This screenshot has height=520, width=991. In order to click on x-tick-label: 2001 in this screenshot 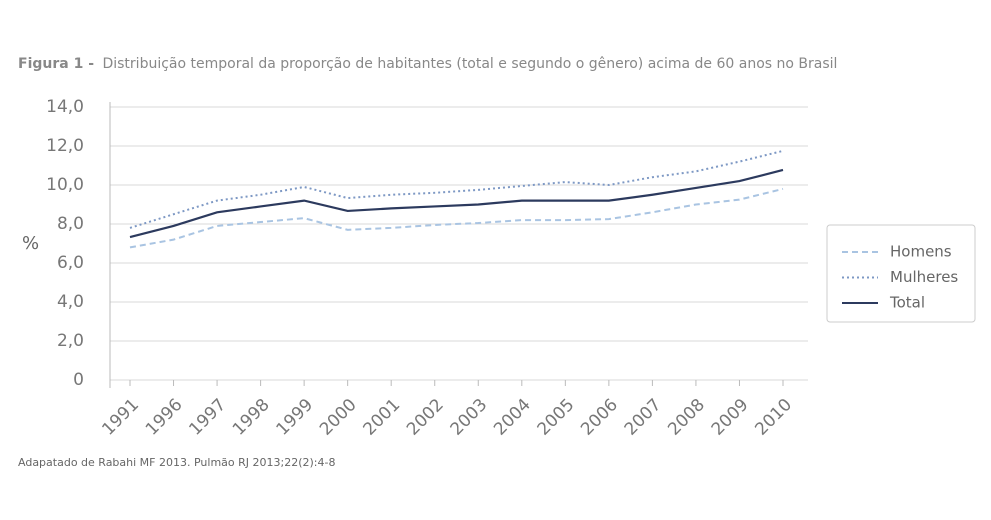, I will do `click(382, 417)`.